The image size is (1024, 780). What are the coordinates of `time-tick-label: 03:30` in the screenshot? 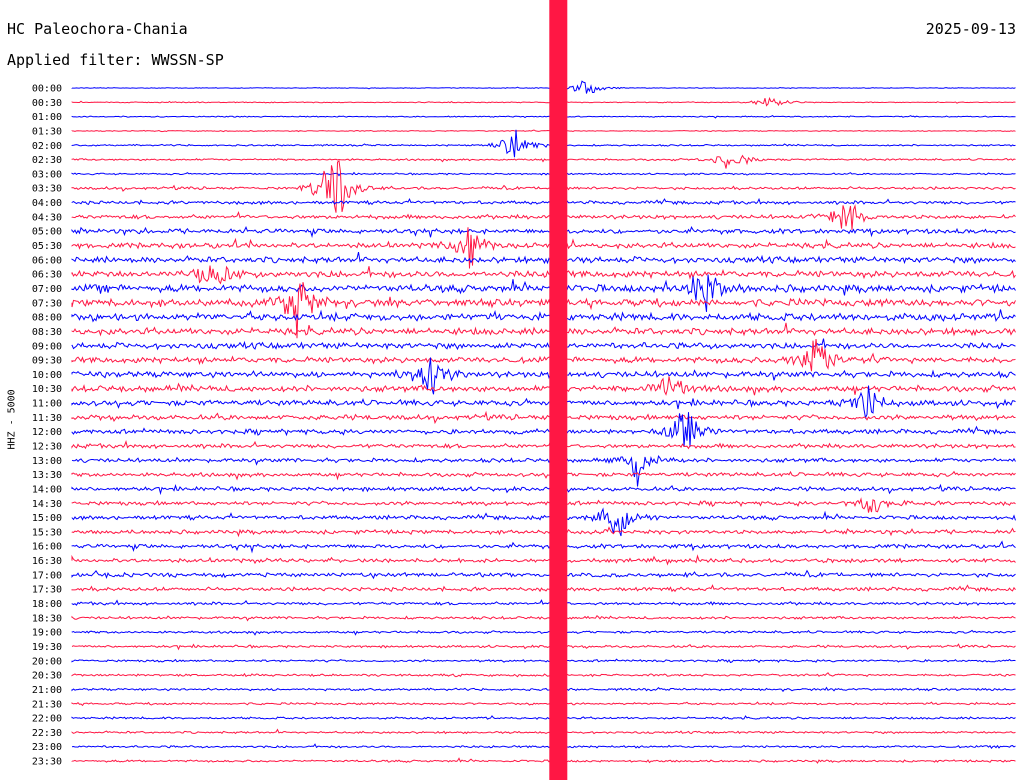 It's located at (47, 189).